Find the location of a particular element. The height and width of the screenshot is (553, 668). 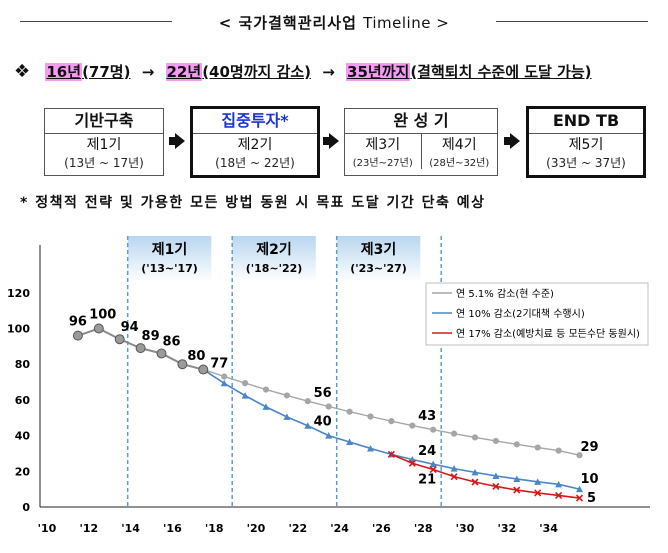

legend-entry: 연 17% 감소(예방치료 등 모든수단 동원시) is located at coordinates (548, 334).